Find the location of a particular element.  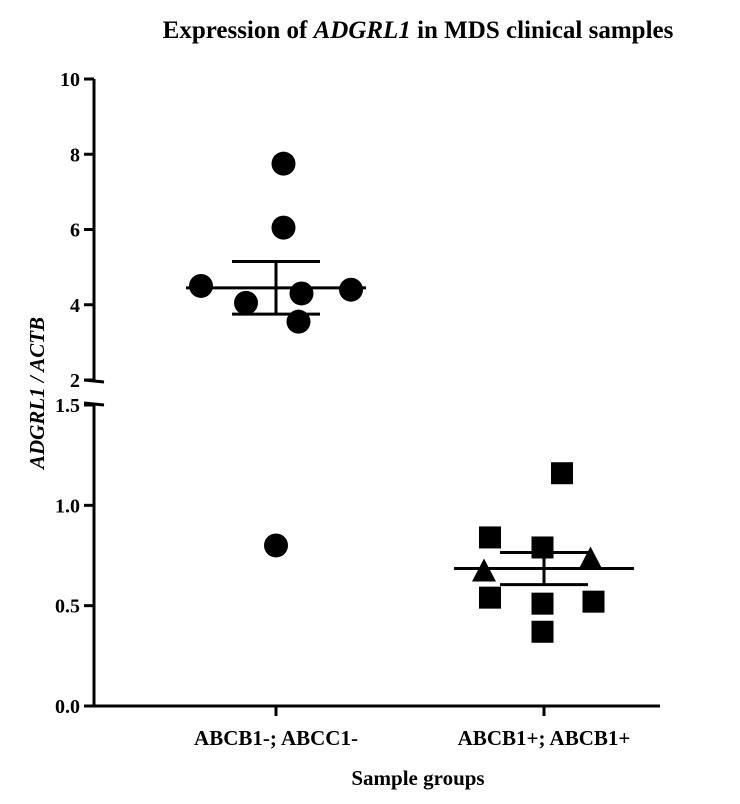

x-axis-categories: ABCB1-; ABCC1- ABCB1+; ABCB1+ is located at coordinates (412, 728).